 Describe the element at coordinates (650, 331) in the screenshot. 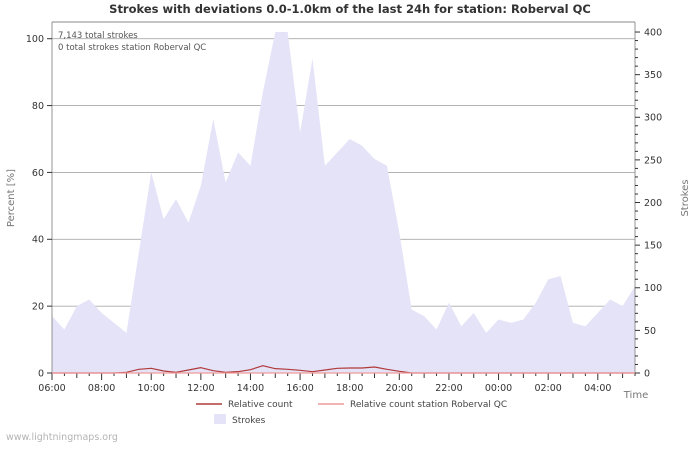

I see `y-axis-right-tick-label: 50` at that location.